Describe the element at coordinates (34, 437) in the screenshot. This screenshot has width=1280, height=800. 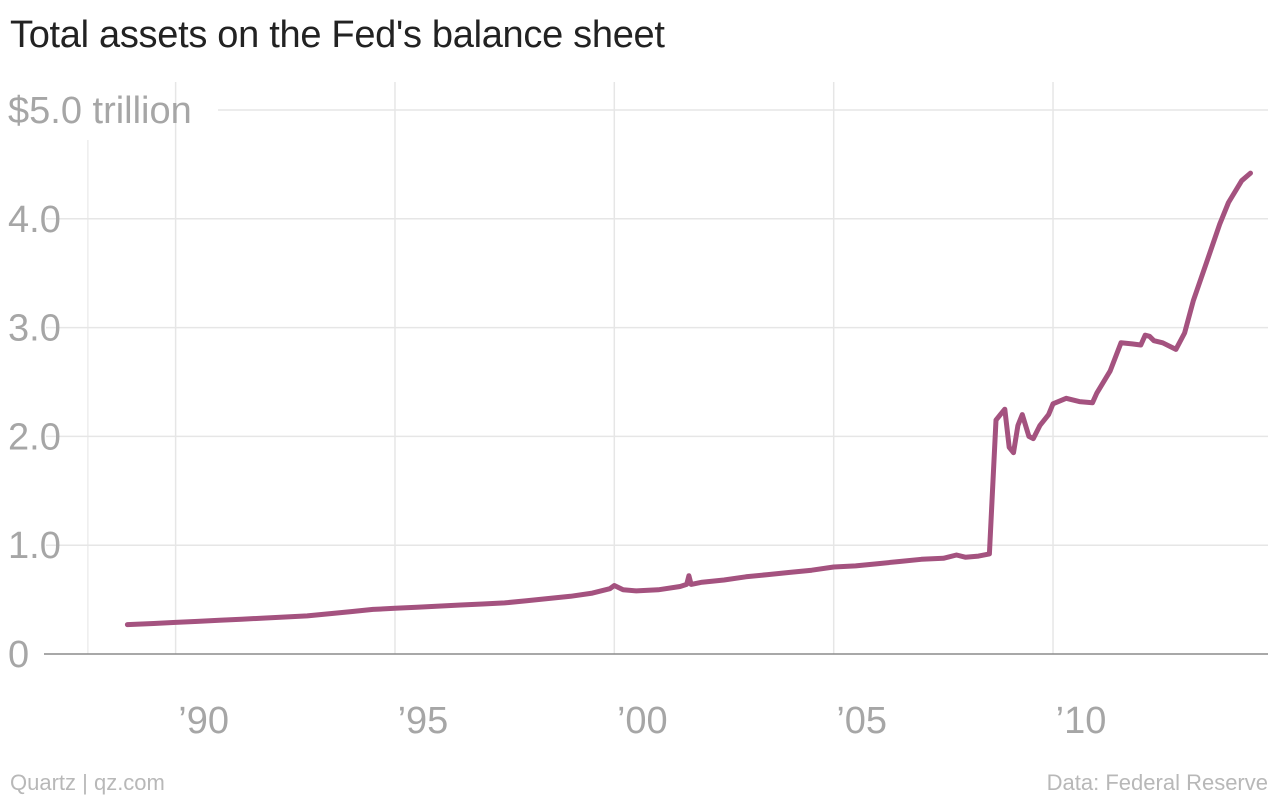
I see `y-tick-label: 2.0` at that location.